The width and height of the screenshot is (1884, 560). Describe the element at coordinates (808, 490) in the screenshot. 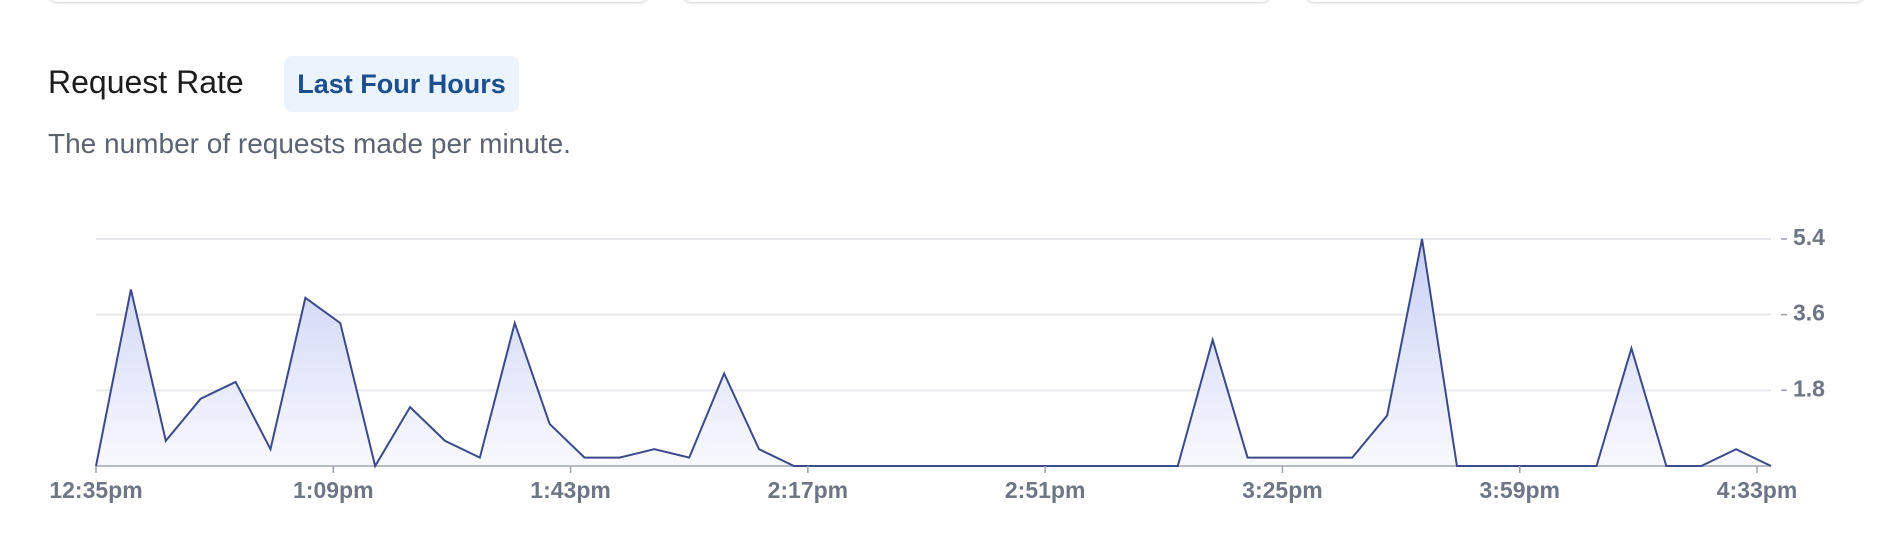

I see `x-tick-label: 2:17pm` at that location.